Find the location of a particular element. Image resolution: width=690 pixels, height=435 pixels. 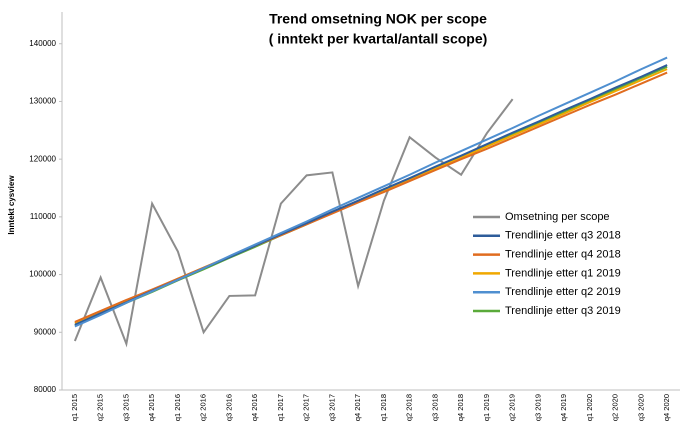

y-tick-label: 130000 is located at coordinates (42, 101).